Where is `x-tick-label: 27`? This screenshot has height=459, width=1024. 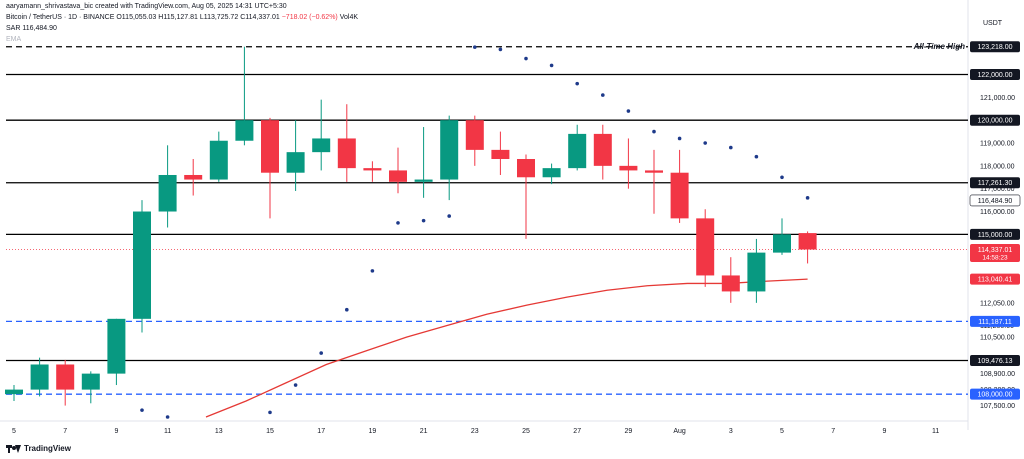
x-tick-label: 27 is located at coordinates (577, 431).